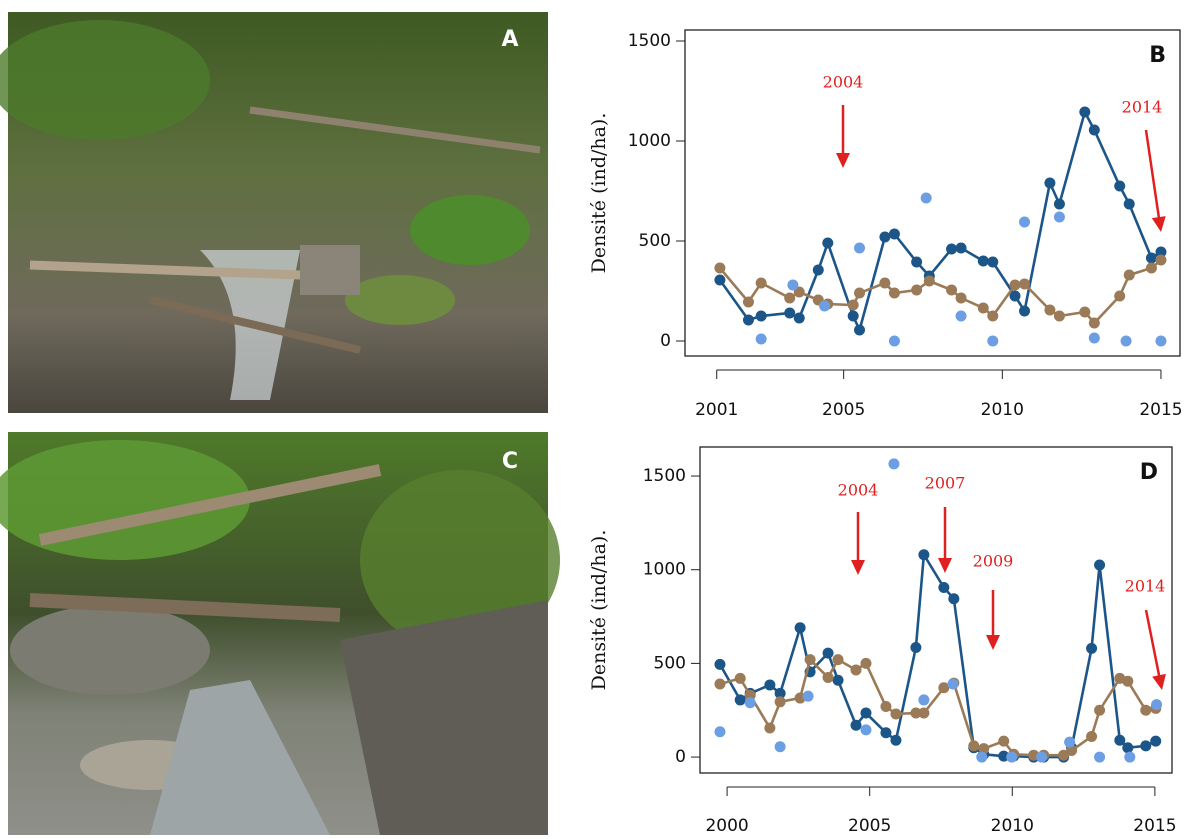 This screenshot has width=1197, height=839. Describe the element at coordinates (1160, 410) in the screenshot. I see `x-tick-label: 2015` at that location.